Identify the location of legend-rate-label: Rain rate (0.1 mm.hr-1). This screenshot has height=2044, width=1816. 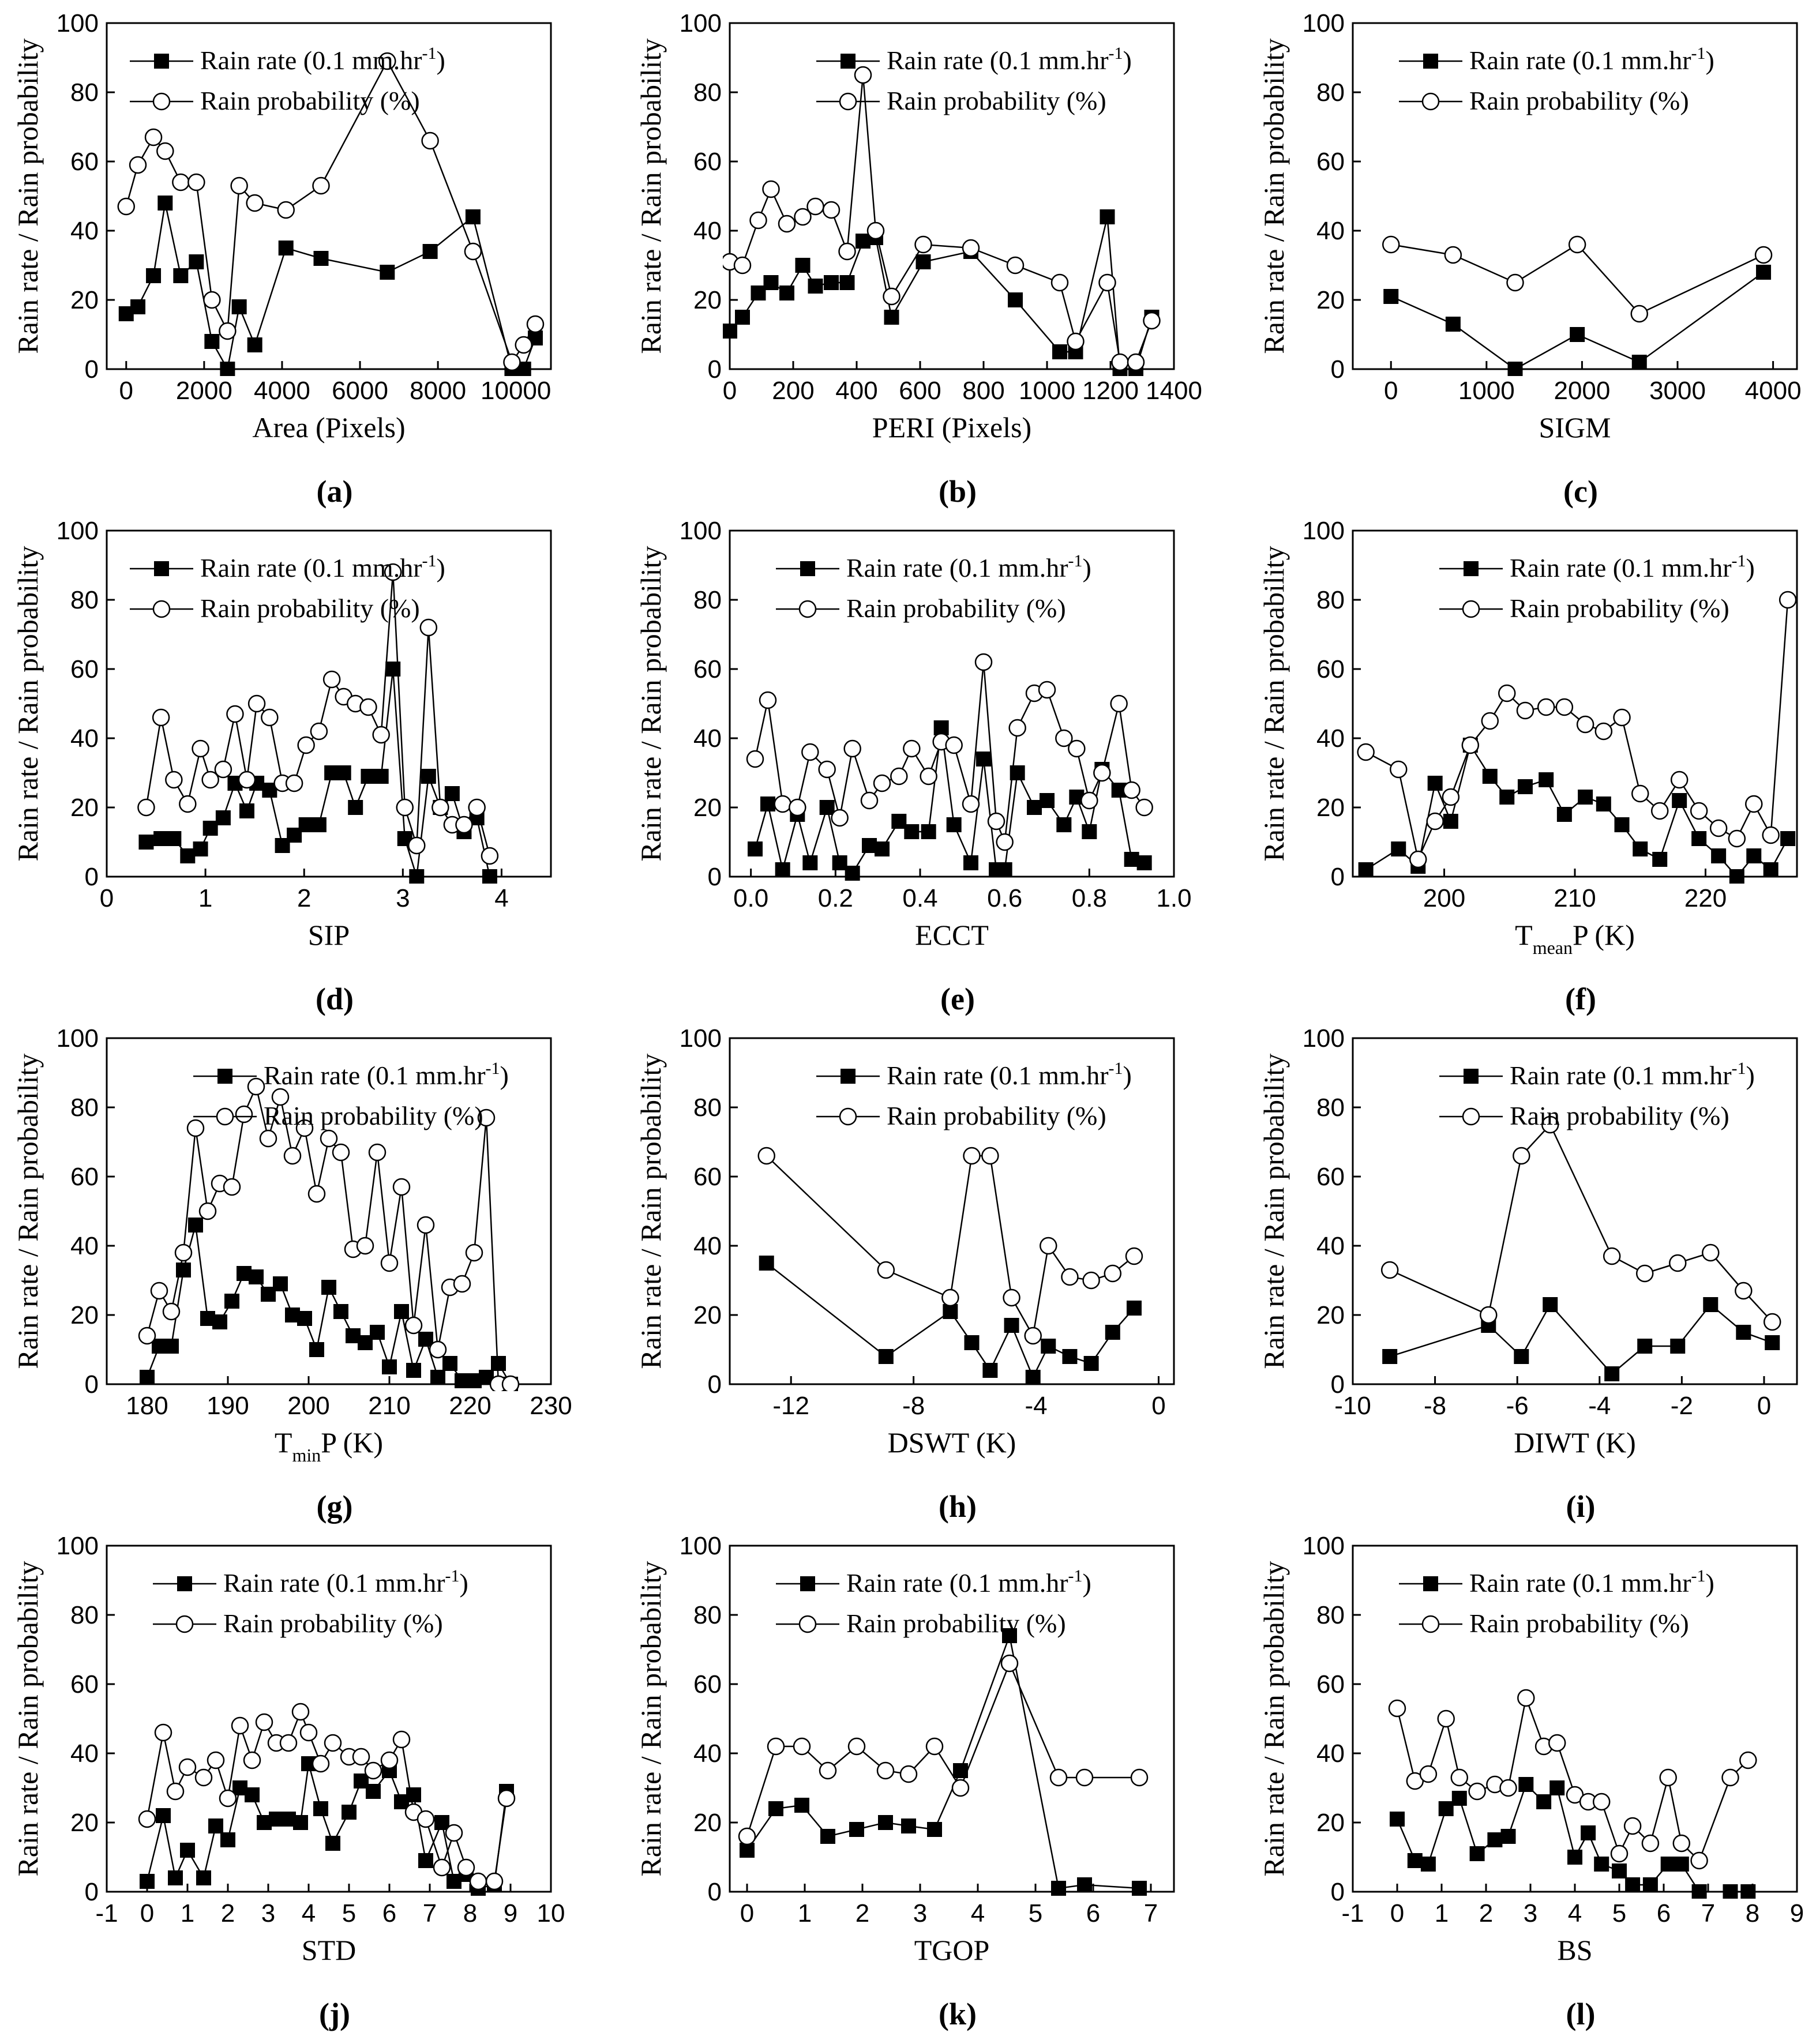
(1592, 59).